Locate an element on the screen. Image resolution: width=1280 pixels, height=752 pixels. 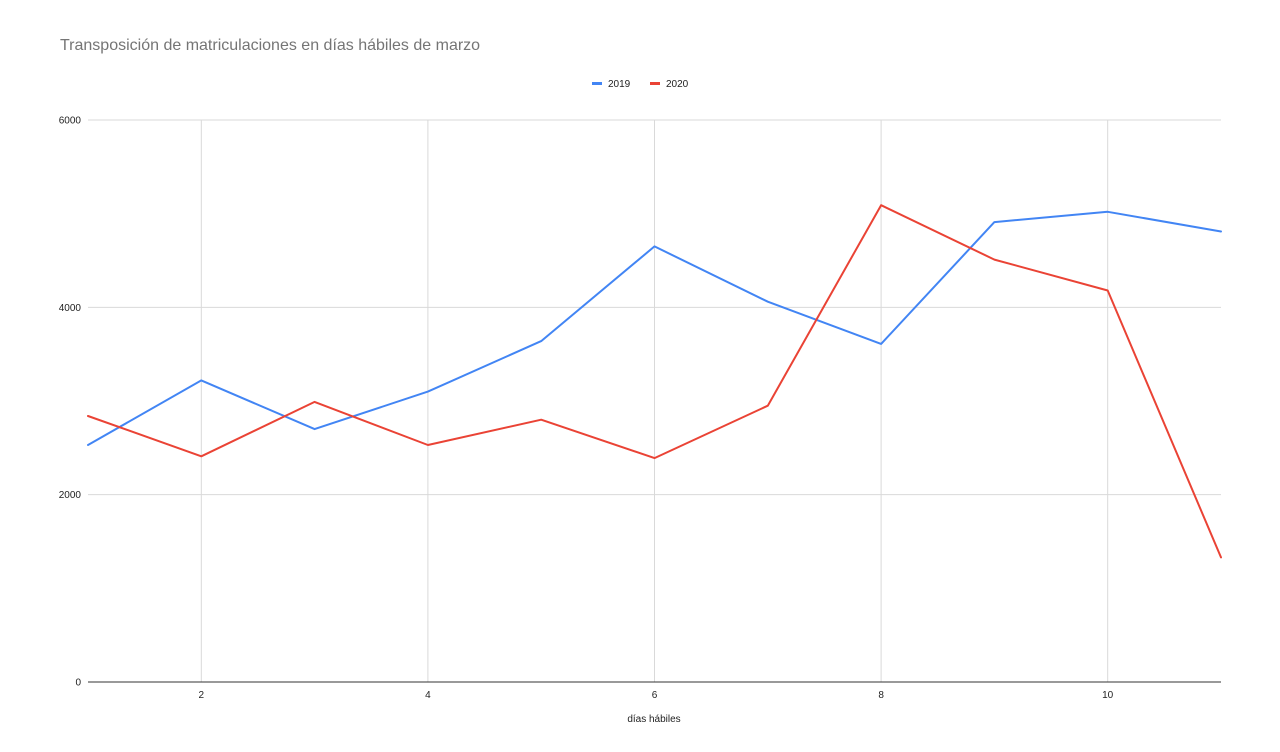
x-tick-label: 10 is located at coordinates (1108, 695).